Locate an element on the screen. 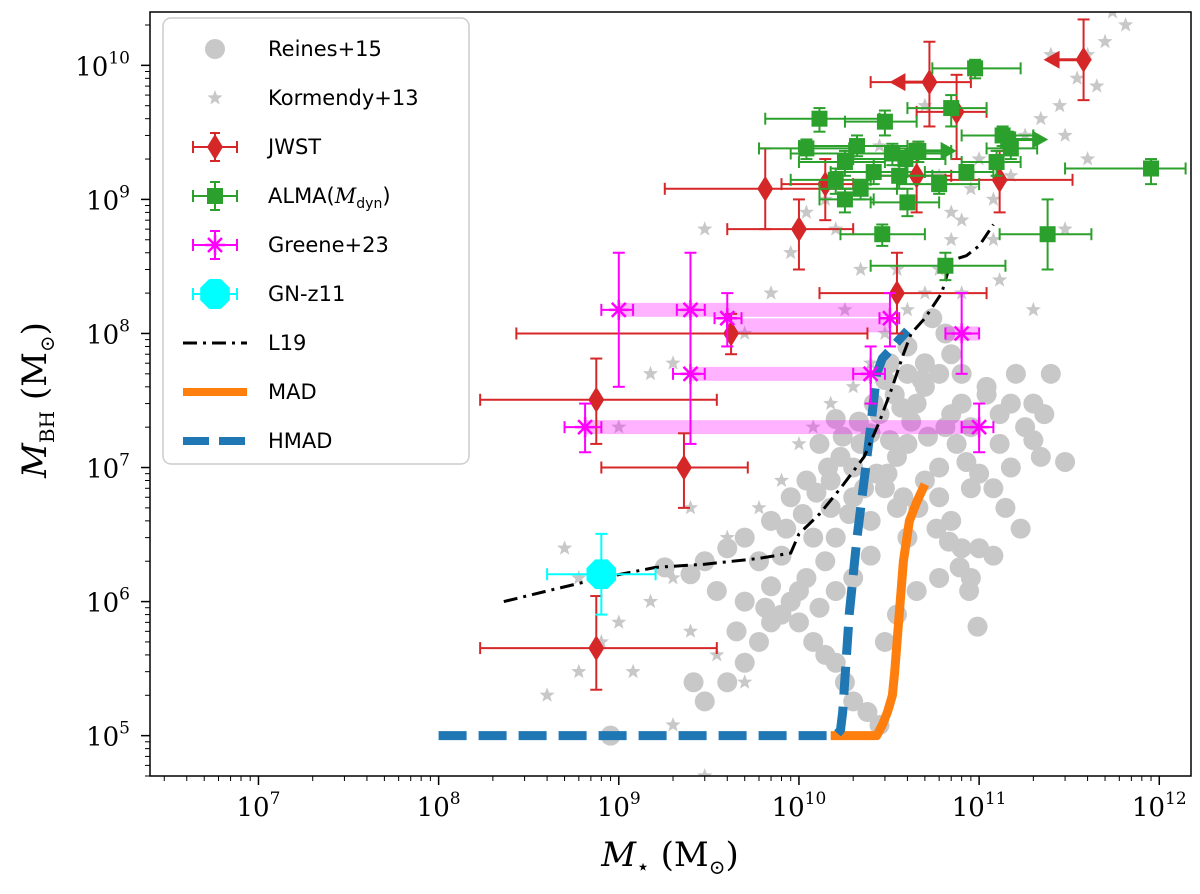 The height and width of the screenshot is (894, 1200). series-alma is located at coordinates (972, 170).